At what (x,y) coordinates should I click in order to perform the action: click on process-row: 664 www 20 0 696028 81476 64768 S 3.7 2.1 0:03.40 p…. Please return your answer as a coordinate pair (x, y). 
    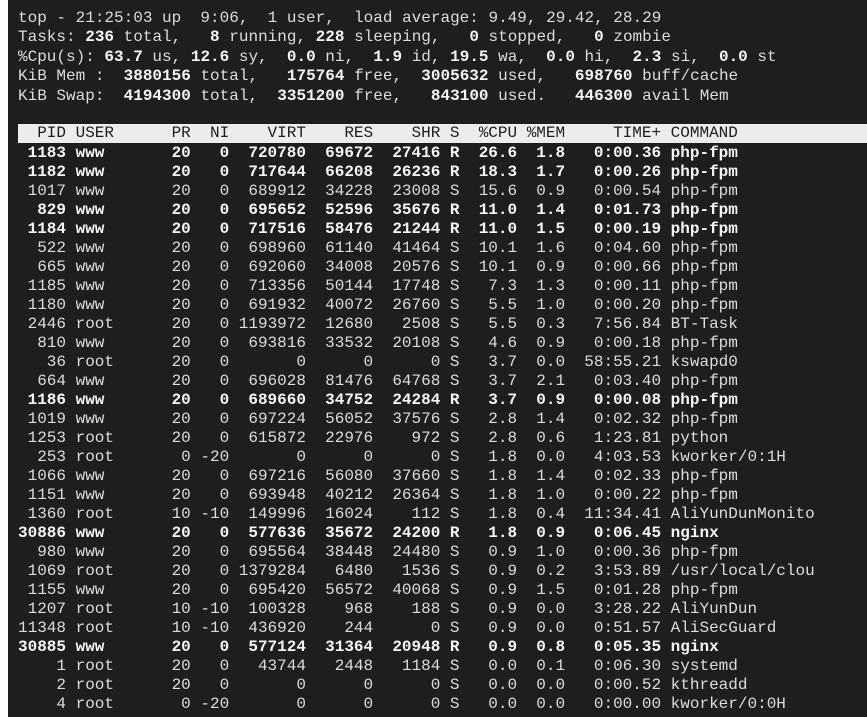
    Looking at the image, I should click on (416, 381).